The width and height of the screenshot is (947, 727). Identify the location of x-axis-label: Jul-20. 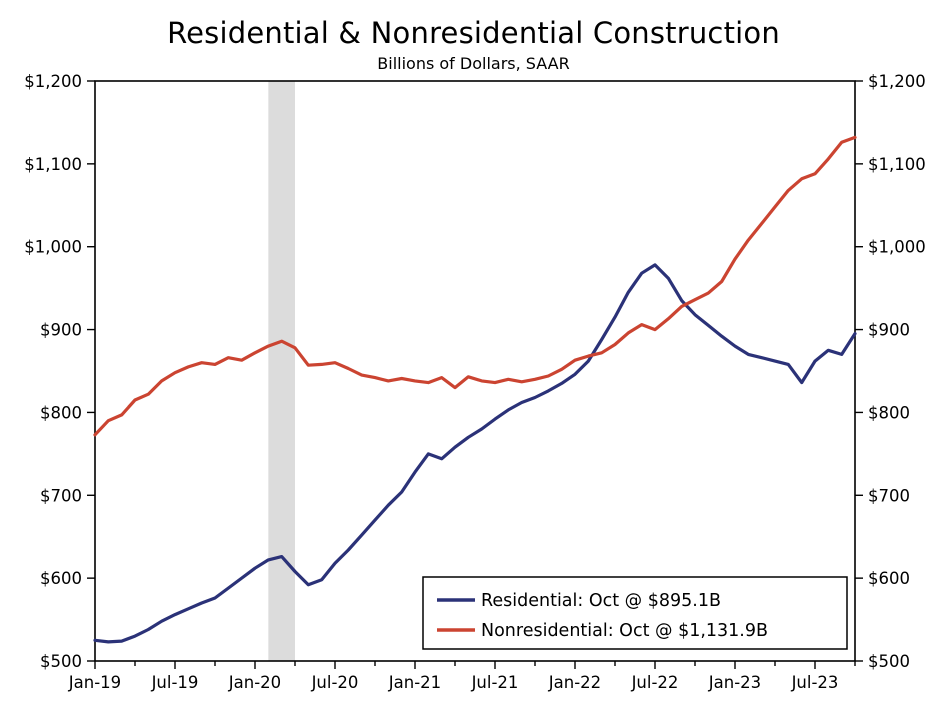
(335, 682).